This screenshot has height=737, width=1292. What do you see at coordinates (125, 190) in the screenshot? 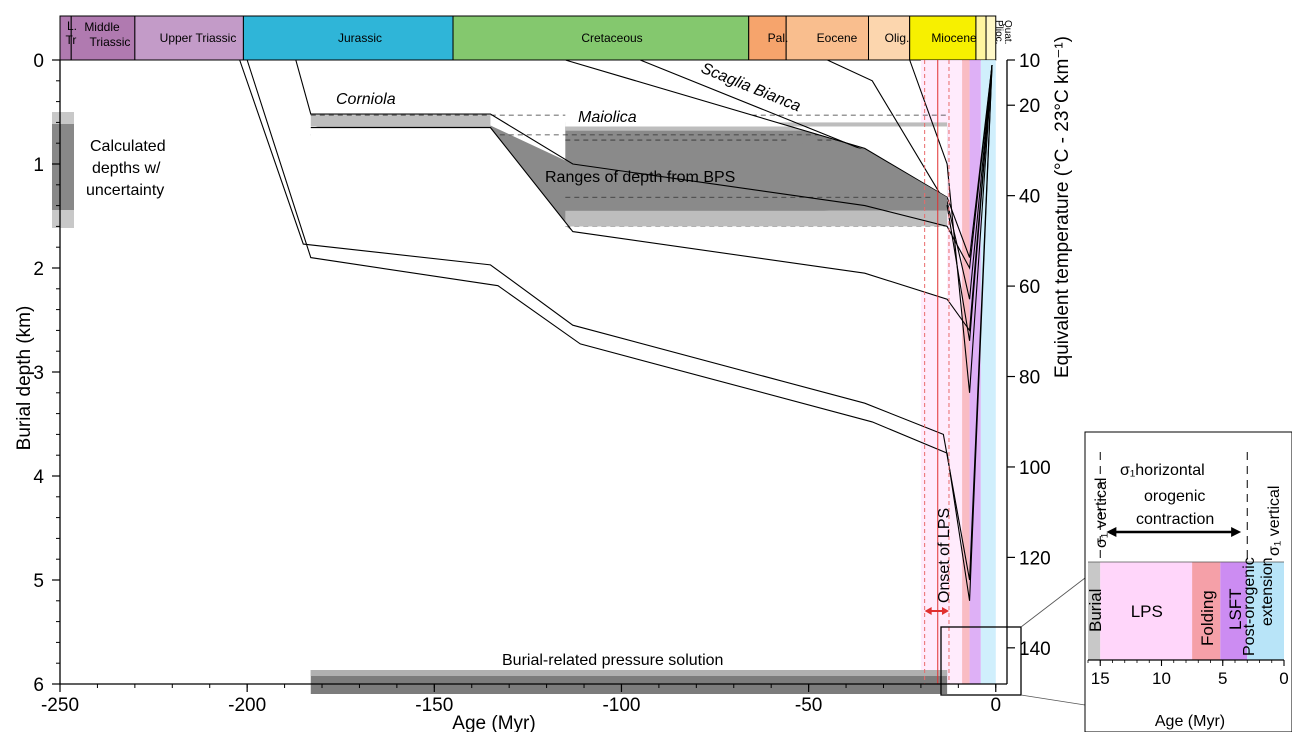
I see `calculated-depths-line3: uncertainty` at bounding box center [125, 190].